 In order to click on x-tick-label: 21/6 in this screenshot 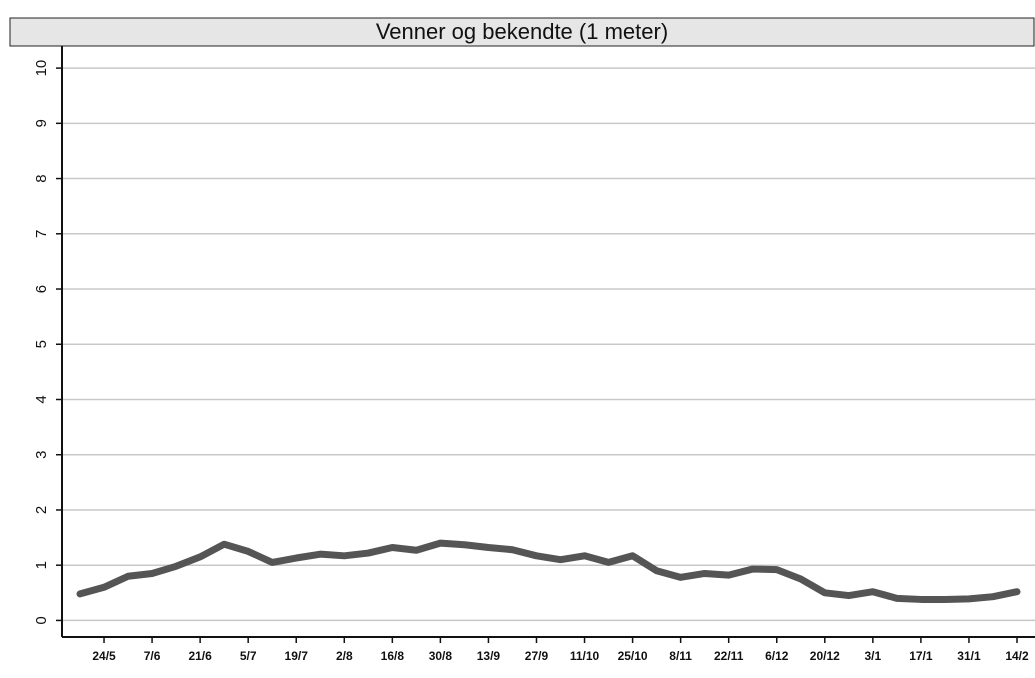, I will do `click(200, 656)`.